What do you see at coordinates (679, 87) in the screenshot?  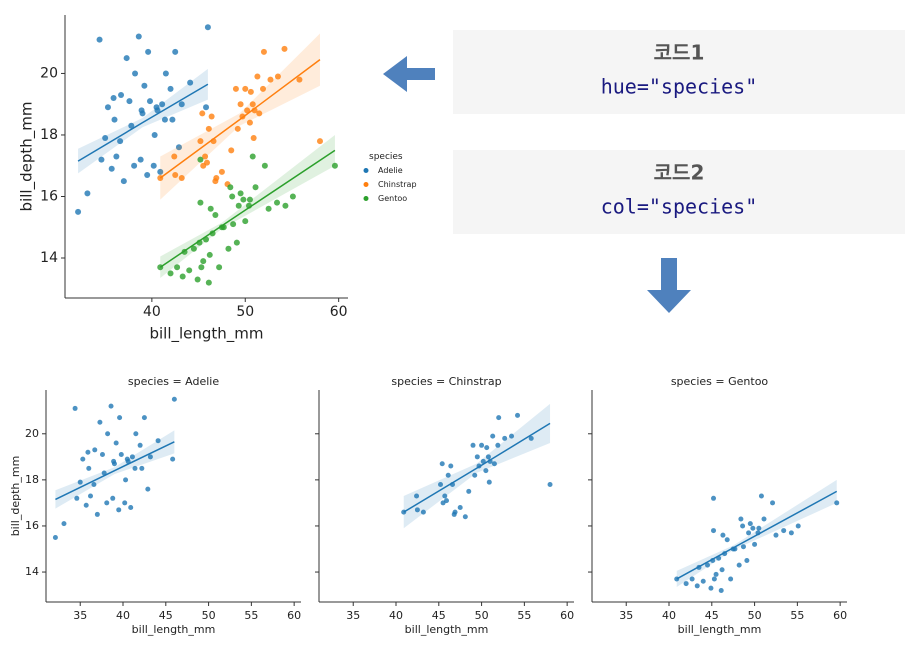 I see `note-code: hue="species"` at bounding box center [679, 87].